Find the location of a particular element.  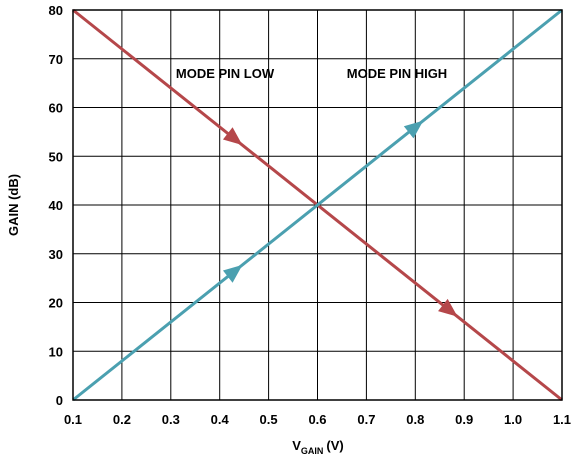

x-axis-title: VGAIN (V) is located at coordinates (318, 447).